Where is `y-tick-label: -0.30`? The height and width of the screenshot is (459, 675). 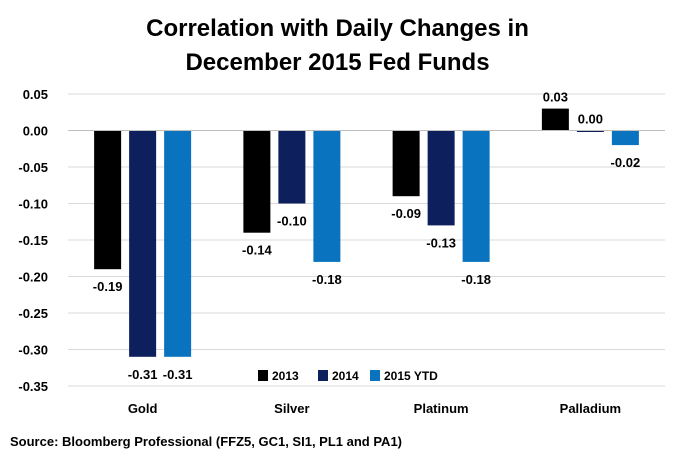 y-tick-label: -0.30 is located at coordinates (33, 350).